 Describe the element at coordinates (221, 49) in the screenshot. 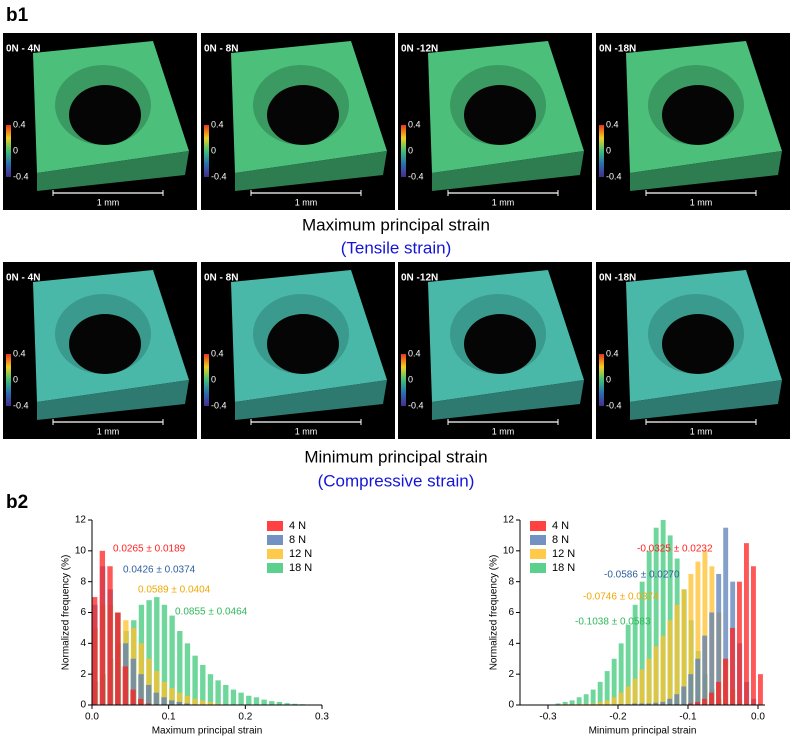

I see `panel-label: 0N - 8N` at that location.